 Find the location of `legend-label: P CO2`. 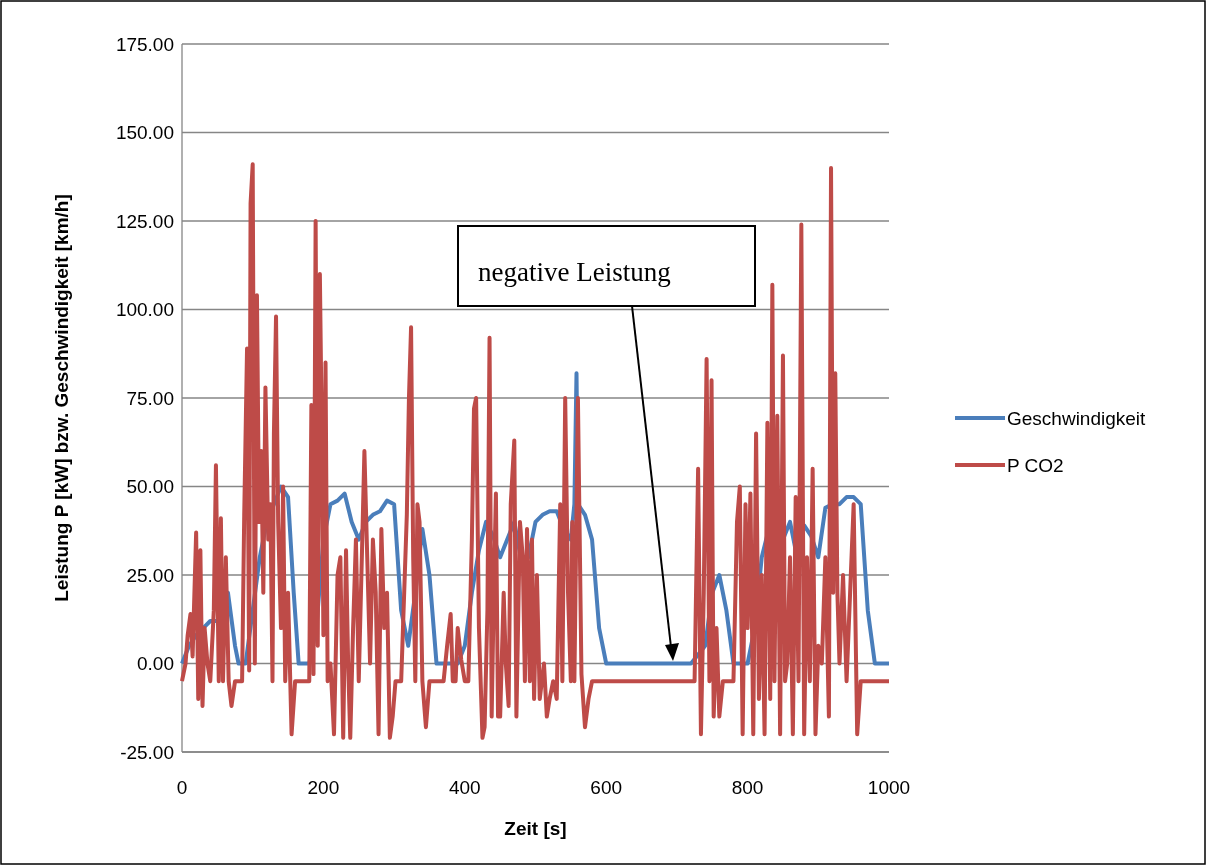

legend-label: P CO2 is located at coordinates (1035, 465).